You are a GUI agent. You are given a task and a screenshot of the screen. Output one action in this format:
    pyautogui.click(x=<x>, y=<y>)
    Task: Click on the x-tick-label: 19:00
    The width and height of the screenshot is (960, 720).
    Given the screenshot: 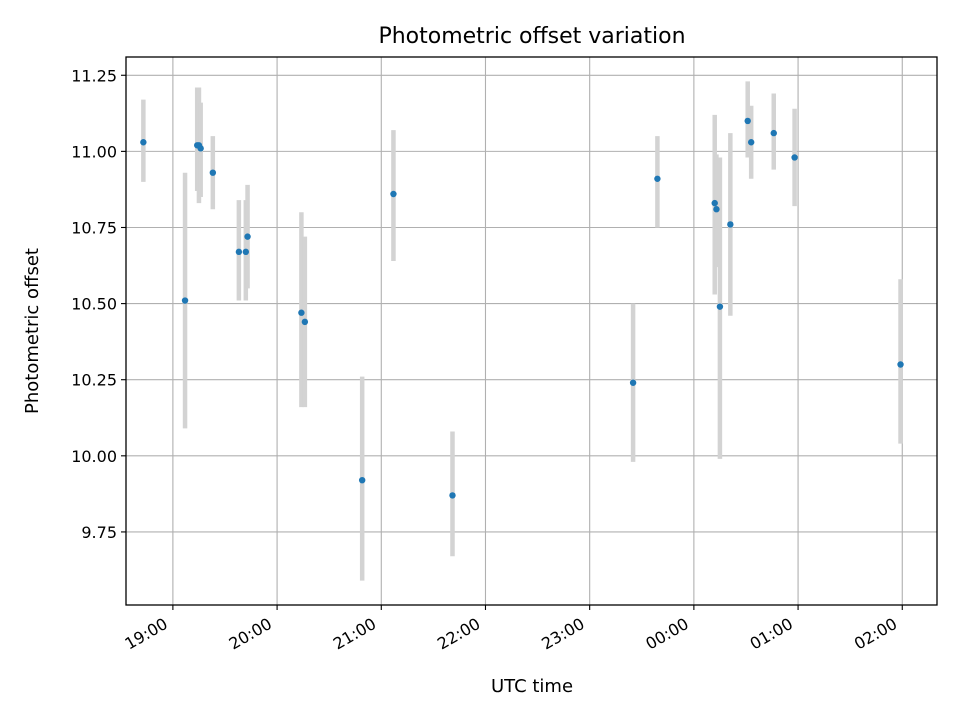 What is the action you would take?
    pyautogui.click(x=145, y=634)
    